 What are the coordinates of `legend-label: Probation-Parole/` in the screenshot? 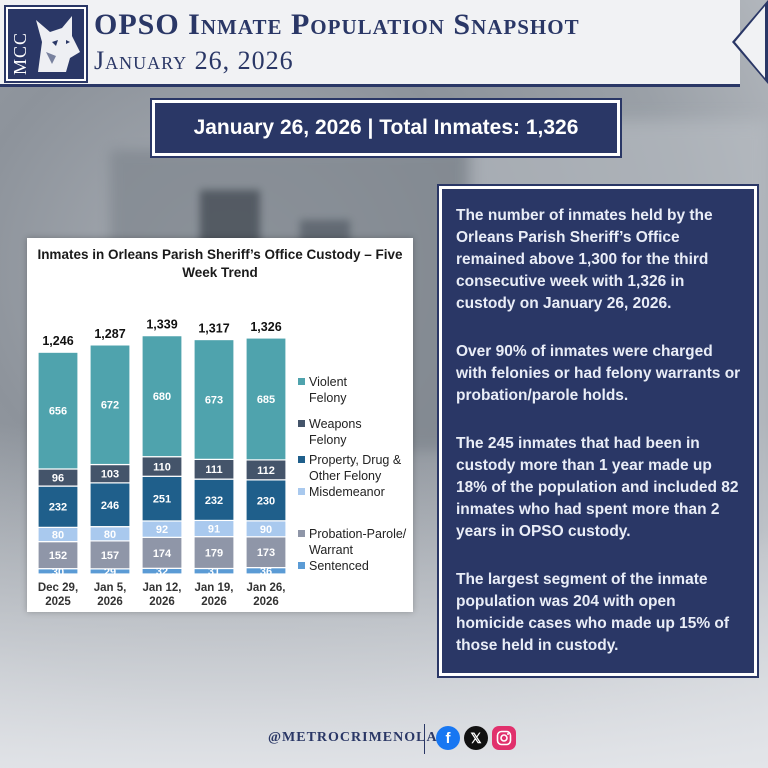 It's located at (358, 534).